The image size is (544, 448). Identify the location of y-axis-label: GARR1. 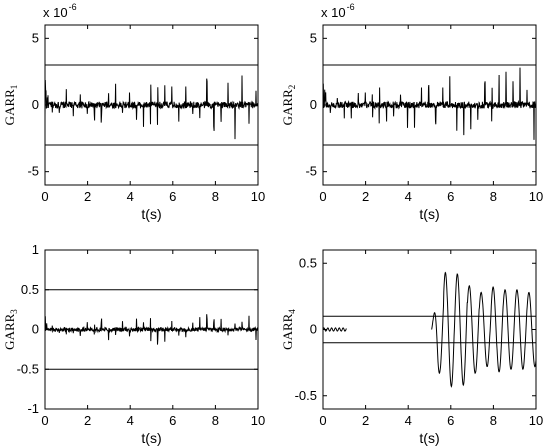
(10, 105).